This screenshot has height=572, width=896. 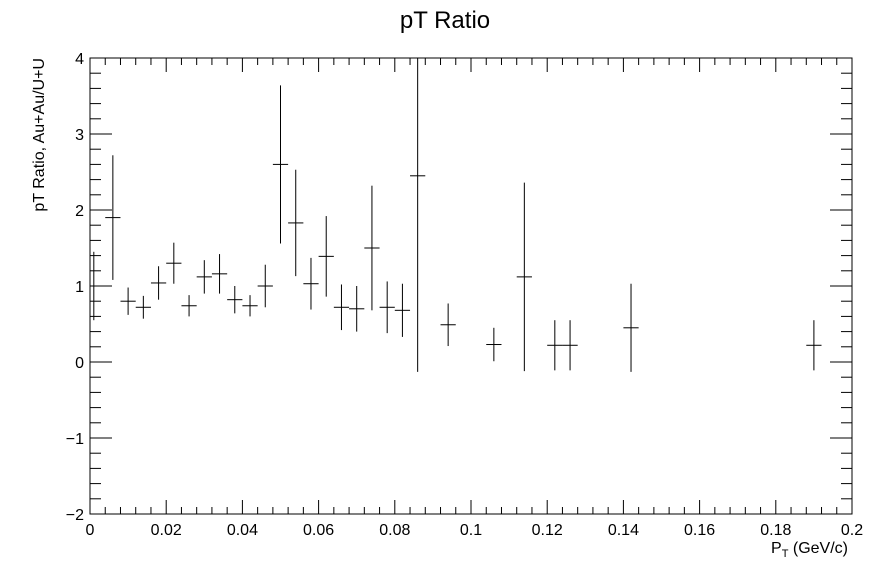 I want to click on x-tick-label: 0.08, so click(x=394, y=530).